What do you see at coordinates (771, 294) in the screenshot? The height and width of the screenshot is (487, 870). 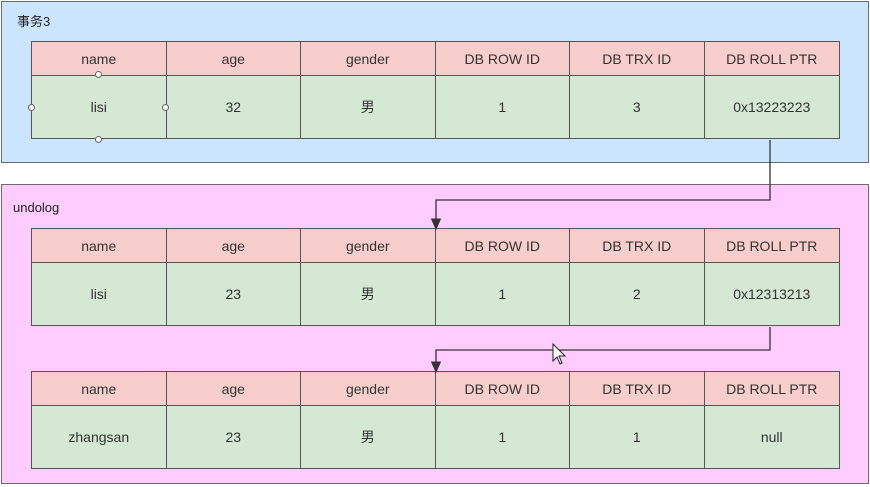 I see `value-db-roll-ptr: 0x12313213` at bounding box center [771, 294].